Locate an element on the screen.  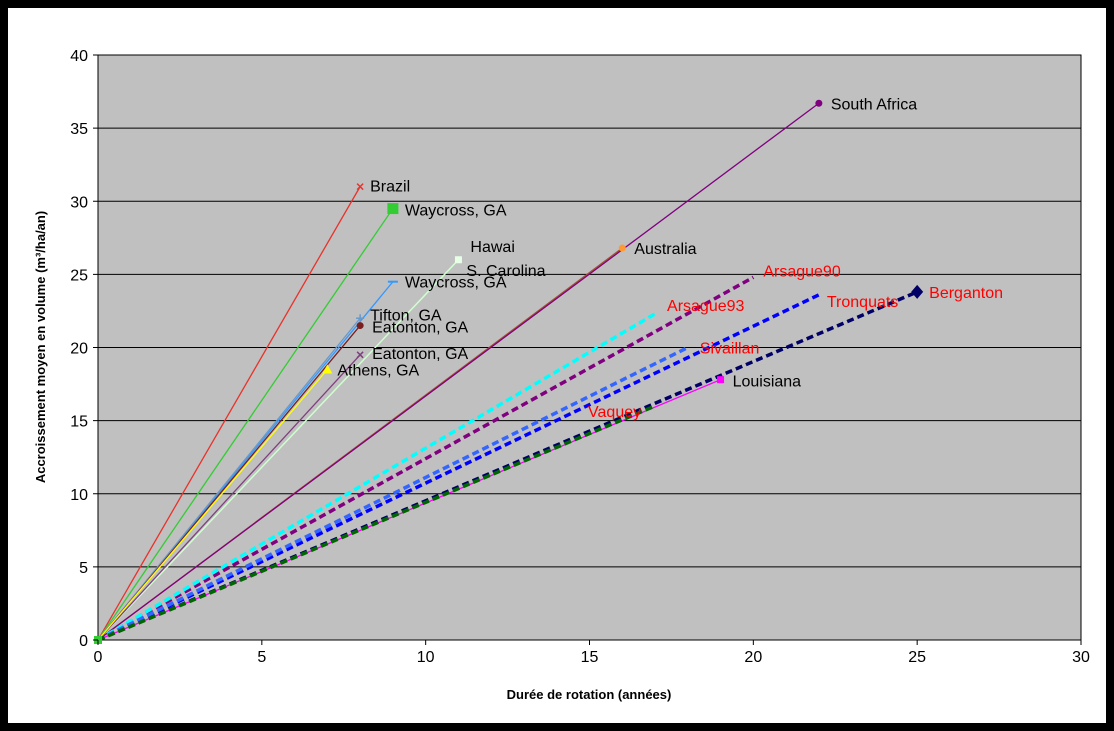
y-tick-label: 20 is located at coordinates (79, 349).